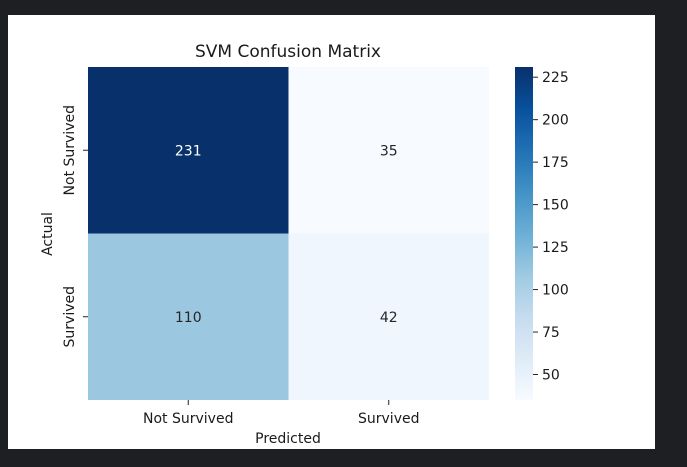 The width and height of the screenshot is (687, 467). I want to click on colorbar-tick-label: 100, so click(555, 291).